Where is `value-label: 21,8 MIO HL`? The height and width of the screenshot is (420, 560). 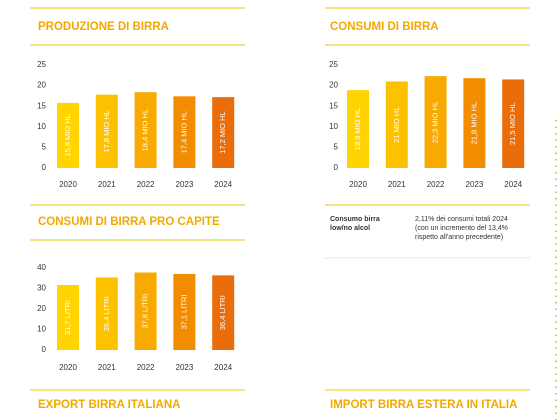 value-label: 21,8 MIO HL is located at coordinates (473, 123).